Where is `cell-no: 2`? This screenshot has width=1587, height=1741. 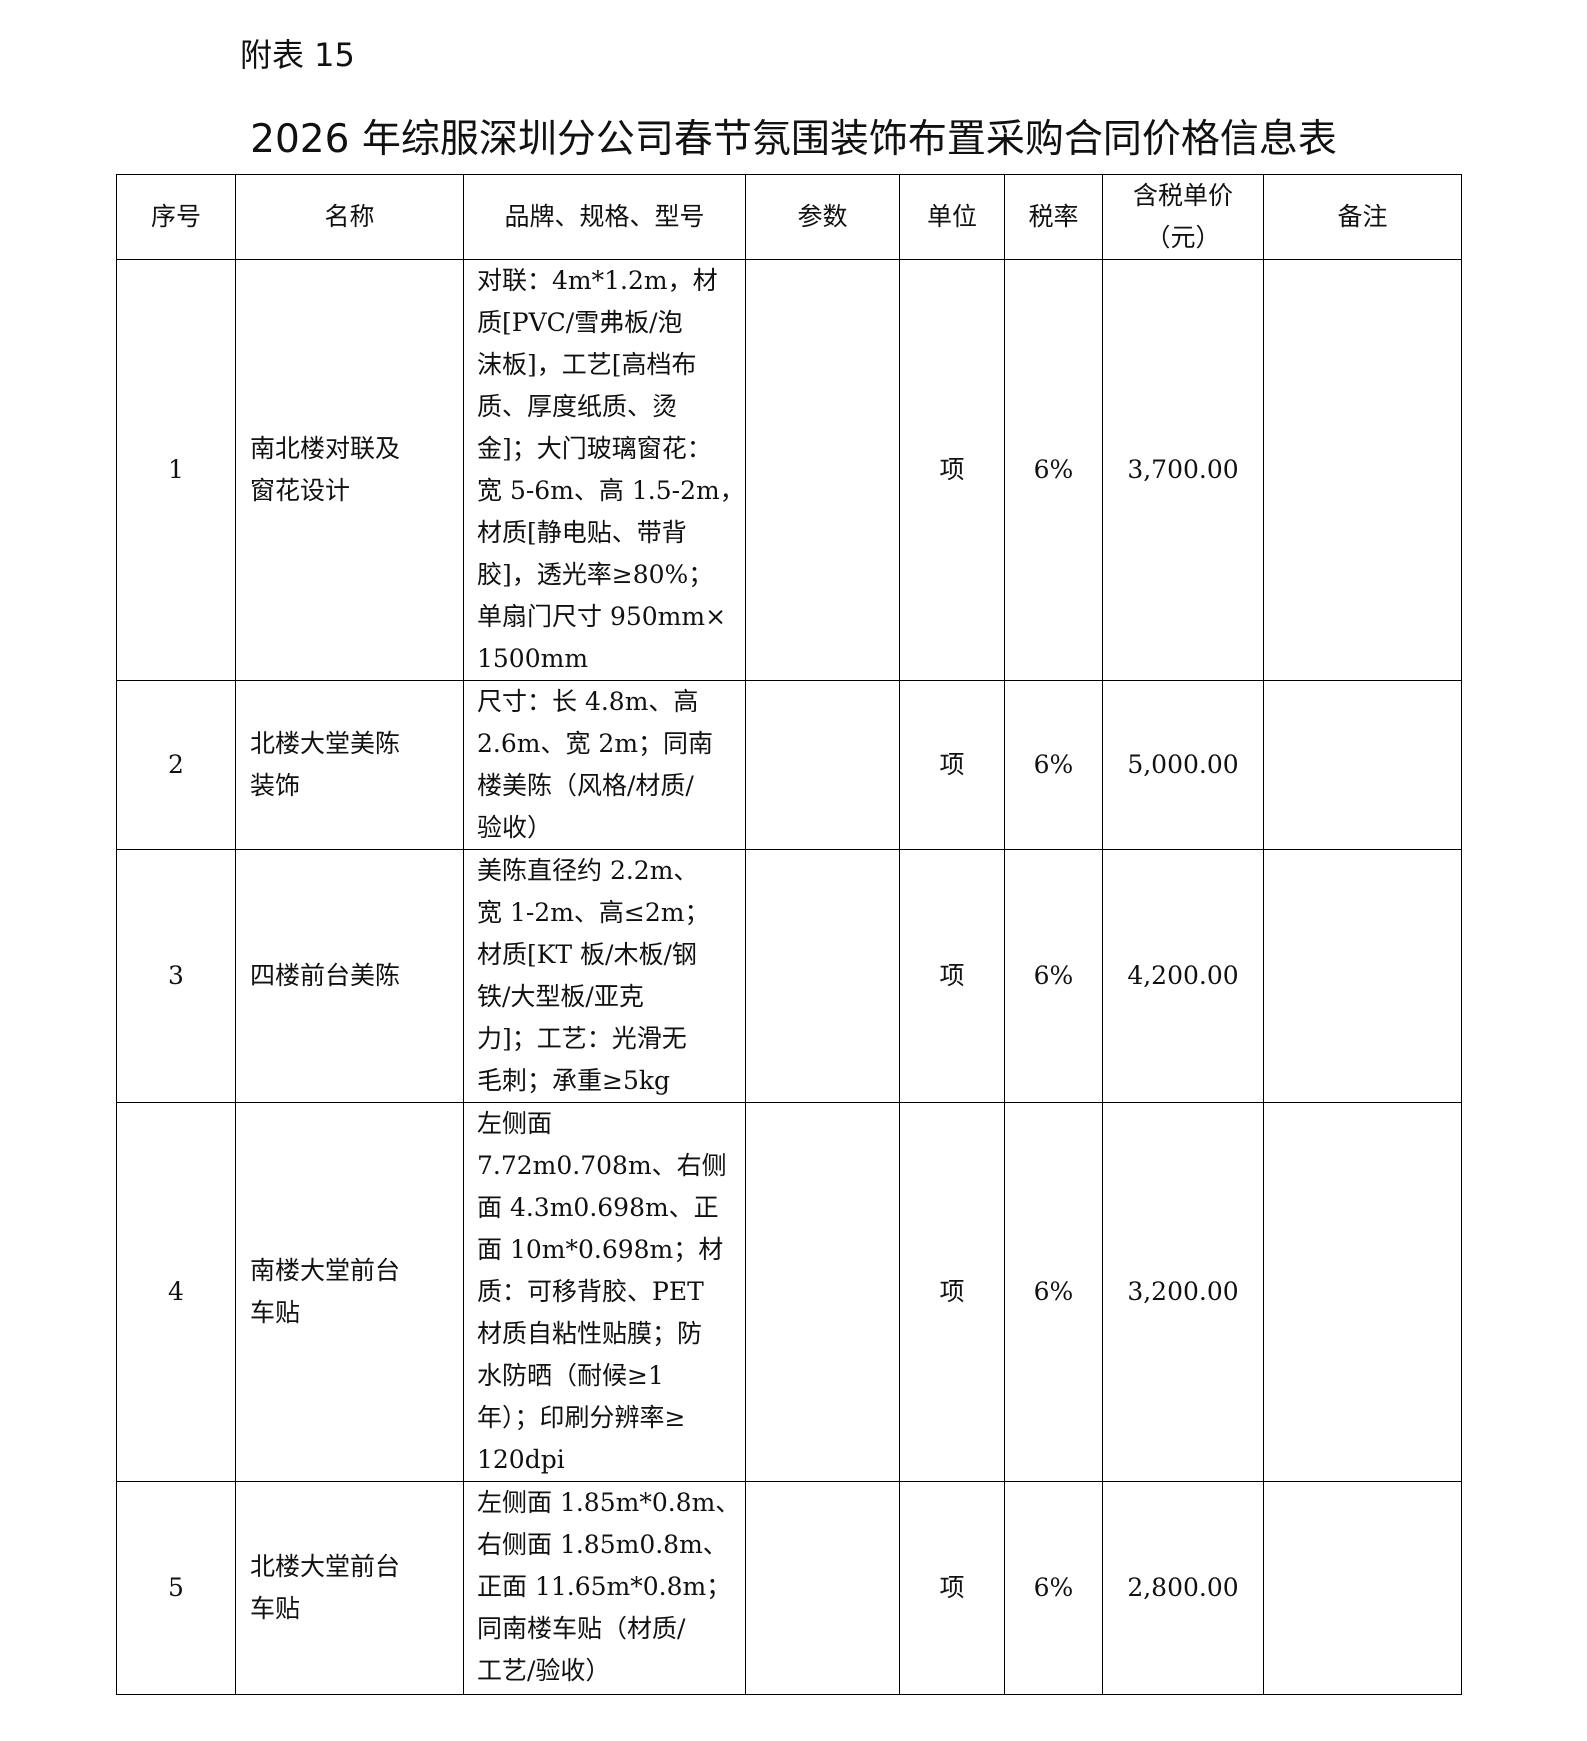 cell-no: 2 is located at coordinates (176, 765).